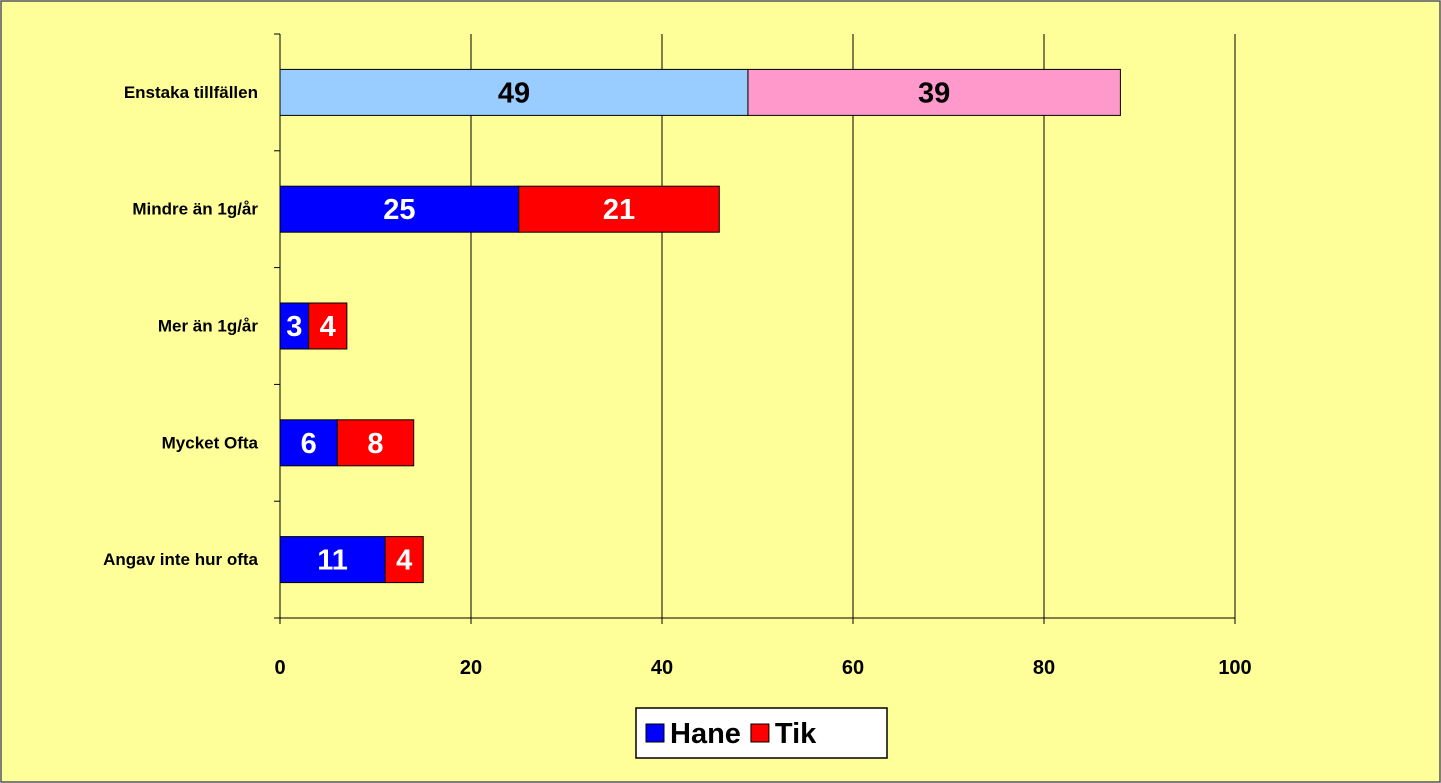  I want to click on x-tick-label: 40, so click(662, 668).